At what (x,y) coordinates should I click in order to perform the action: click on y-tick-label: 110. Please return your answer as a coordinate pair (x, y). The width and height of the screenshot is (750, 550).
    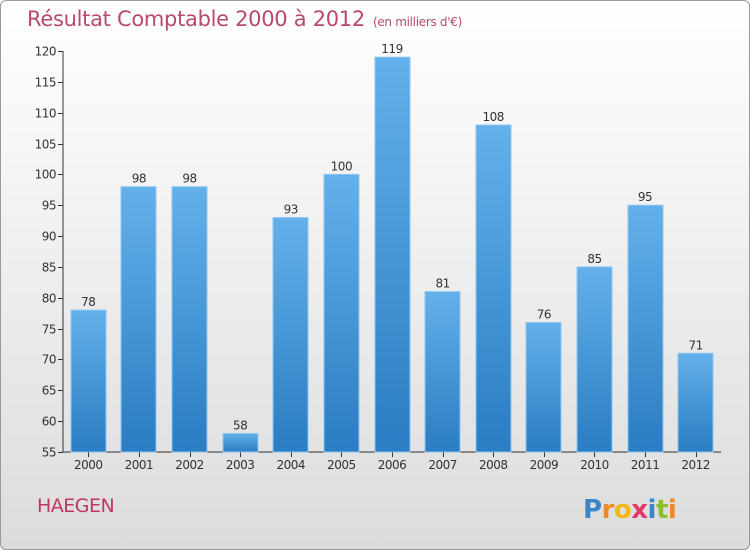
    Looking at the image, I should click on (45, 114).